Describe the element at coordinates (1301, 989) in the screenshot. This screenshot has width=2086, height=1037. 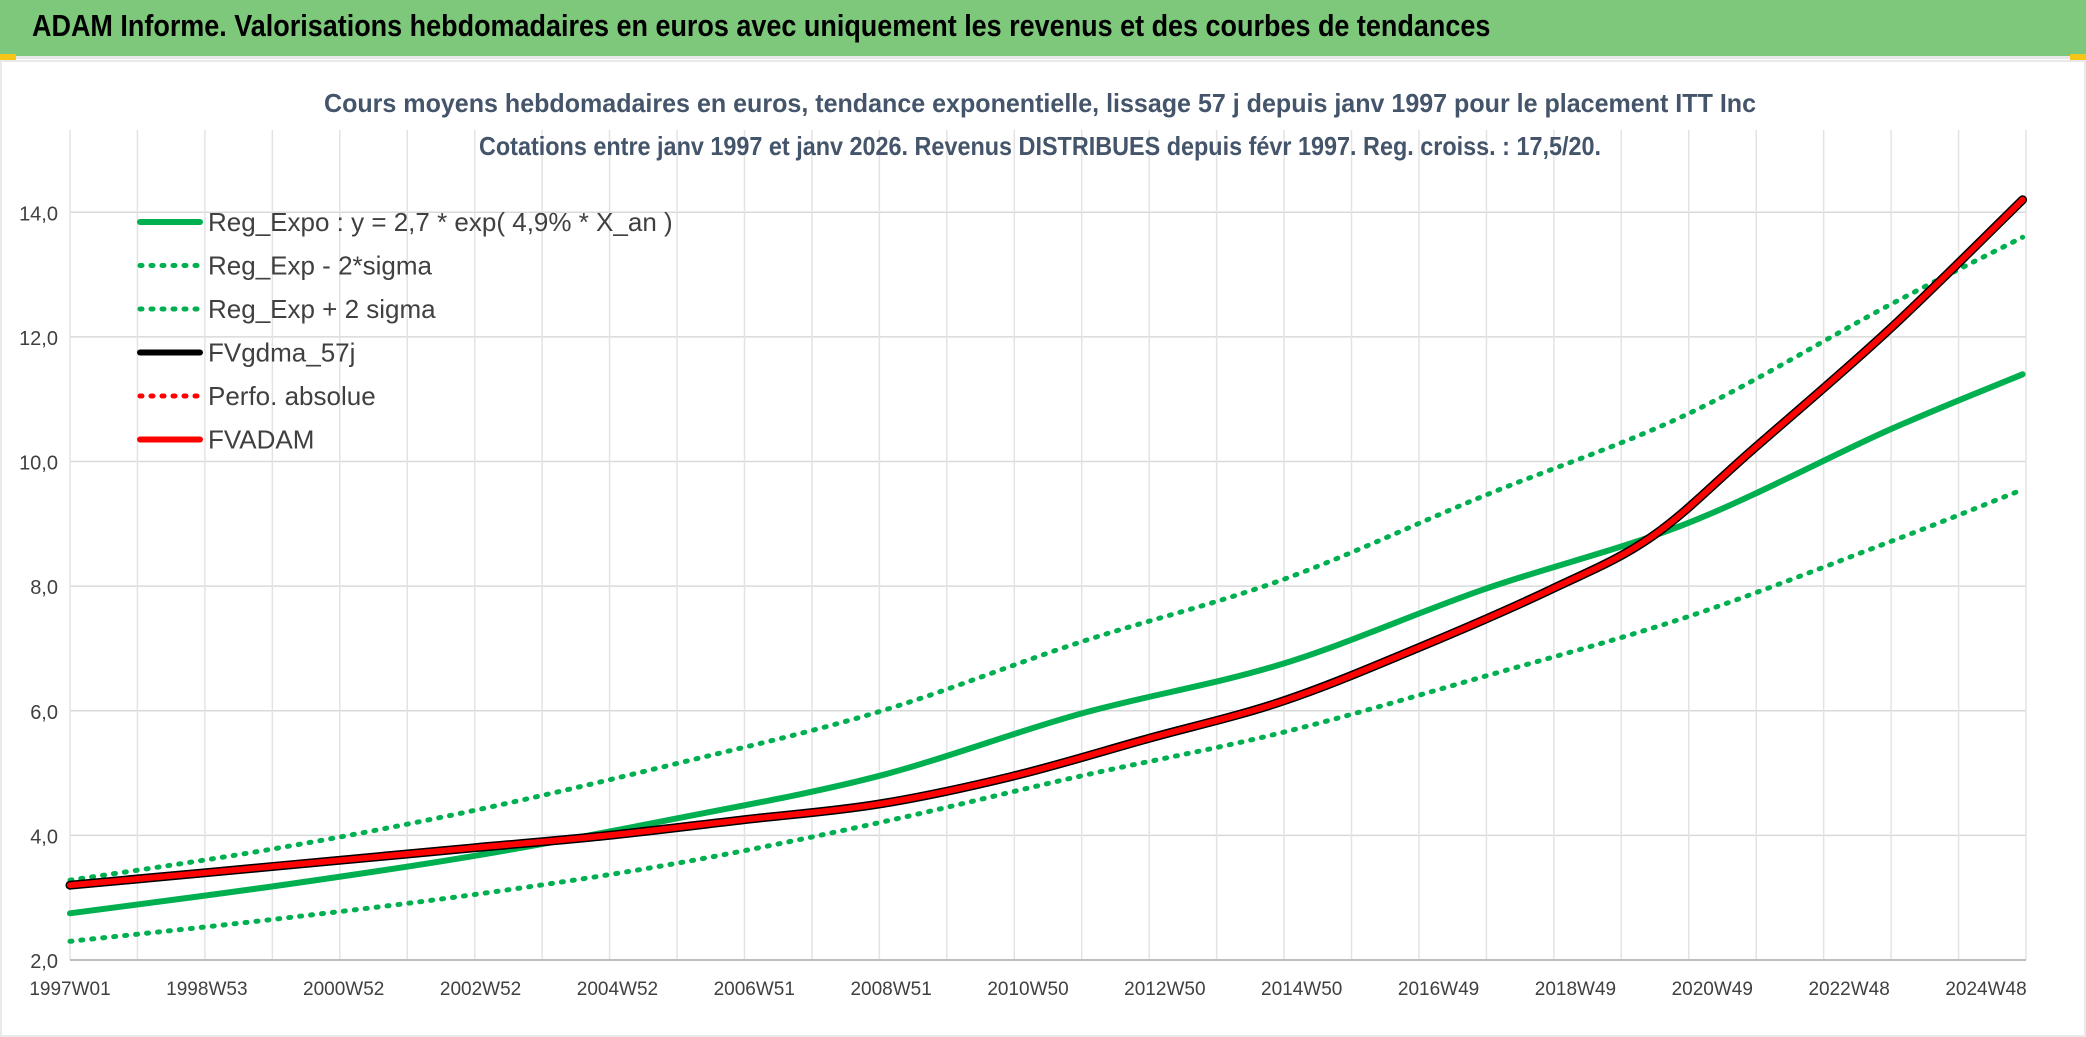
I see `x-tick-label: 2014W50` at that location.